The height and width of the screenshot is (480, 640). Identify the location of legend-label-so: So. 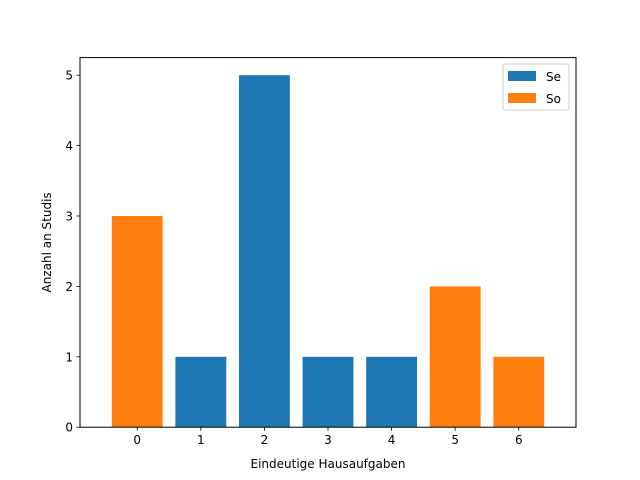
(553, 99).